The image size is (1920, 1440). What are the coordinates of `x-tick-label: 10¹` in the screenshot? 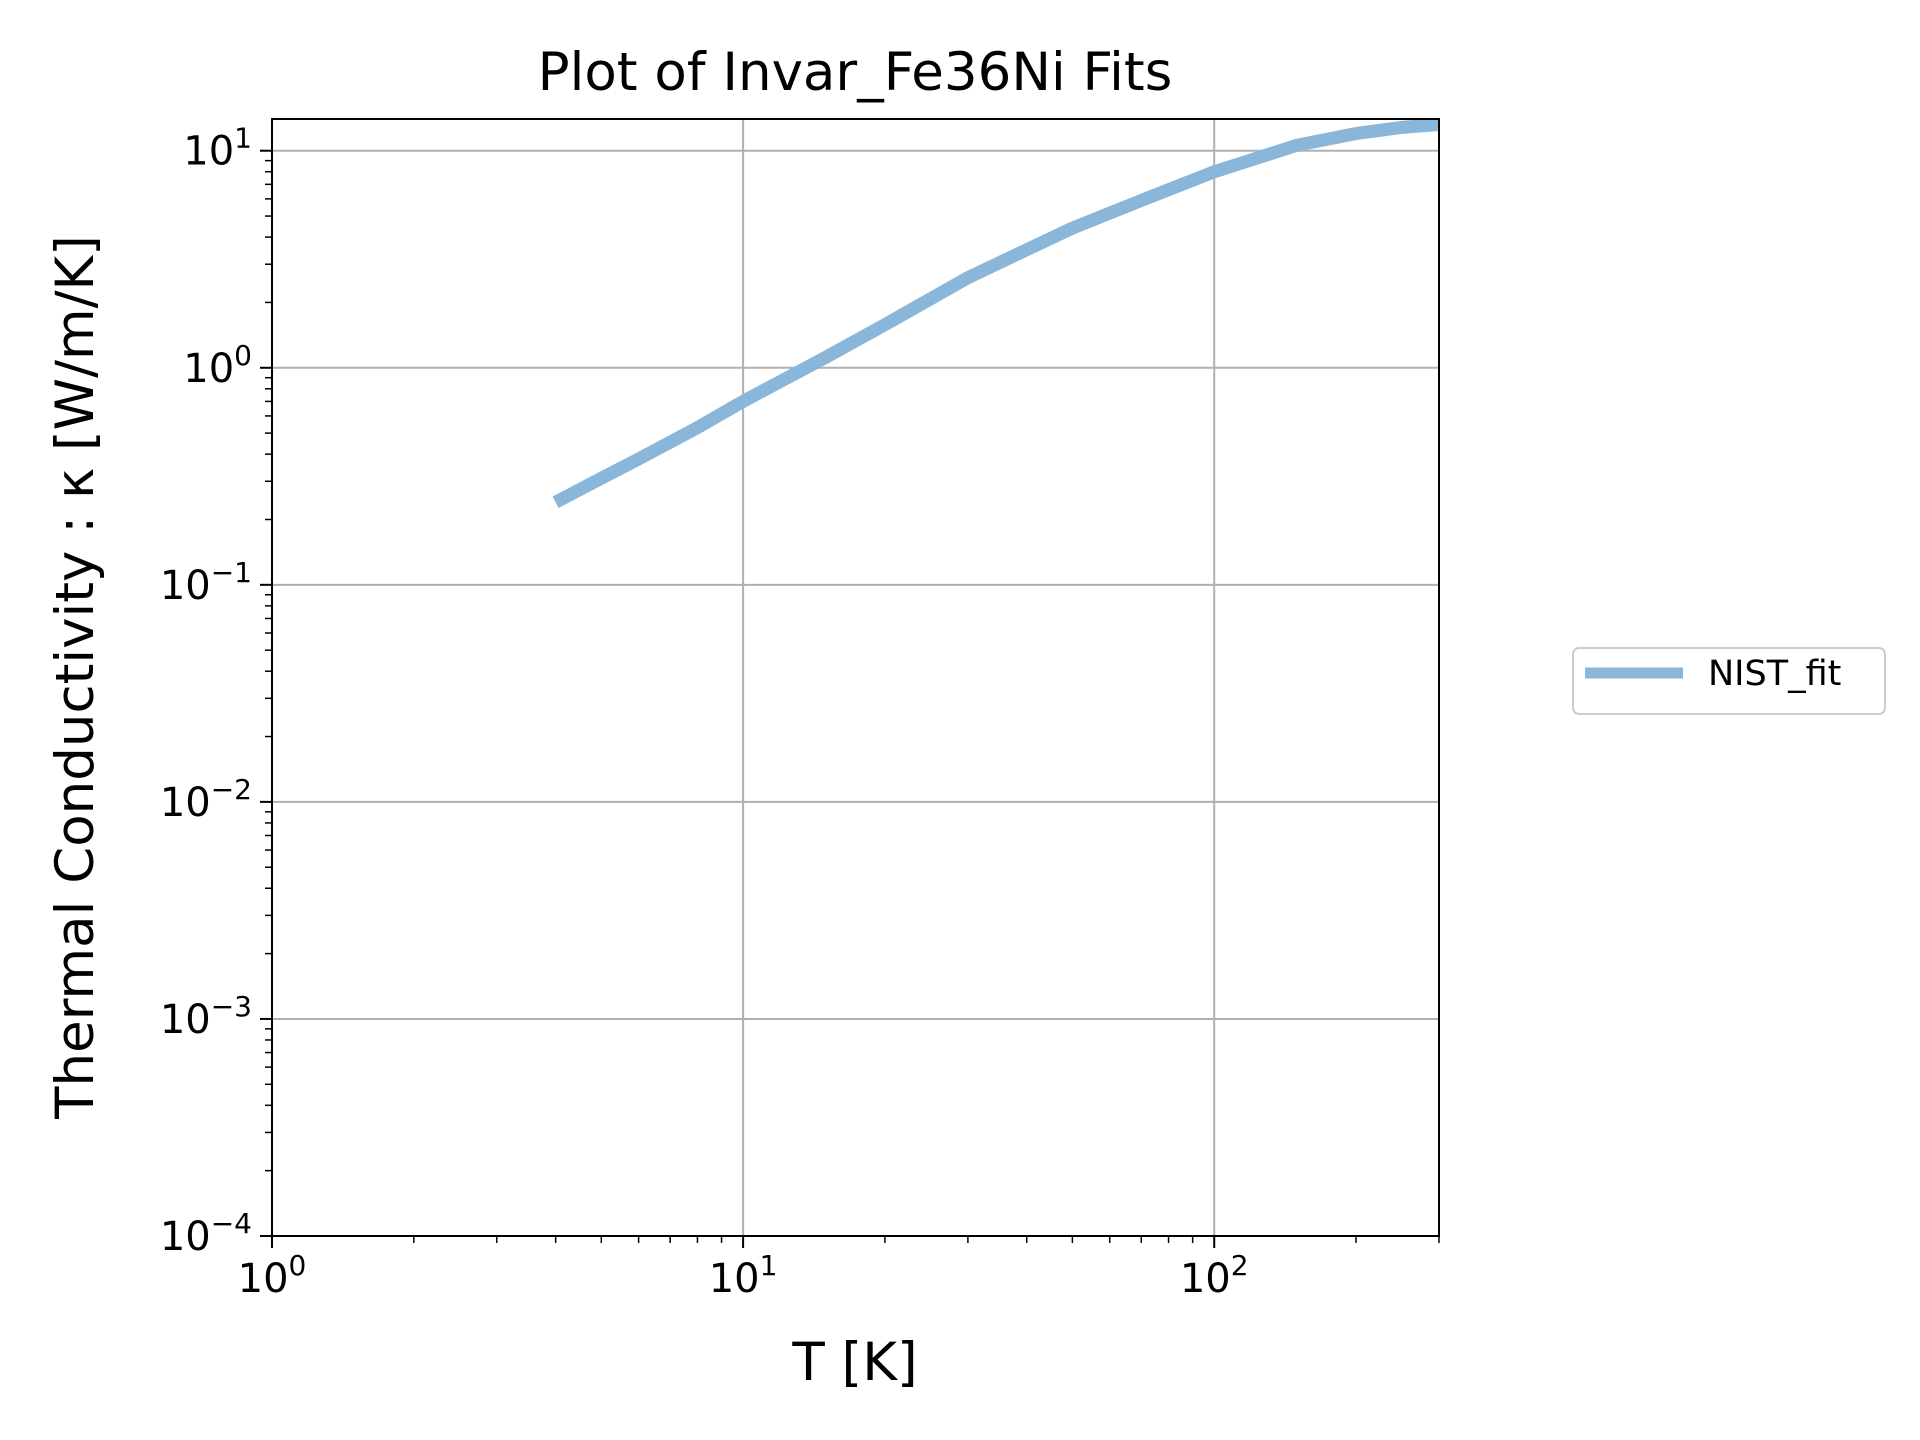 It's located at (743, 1275).